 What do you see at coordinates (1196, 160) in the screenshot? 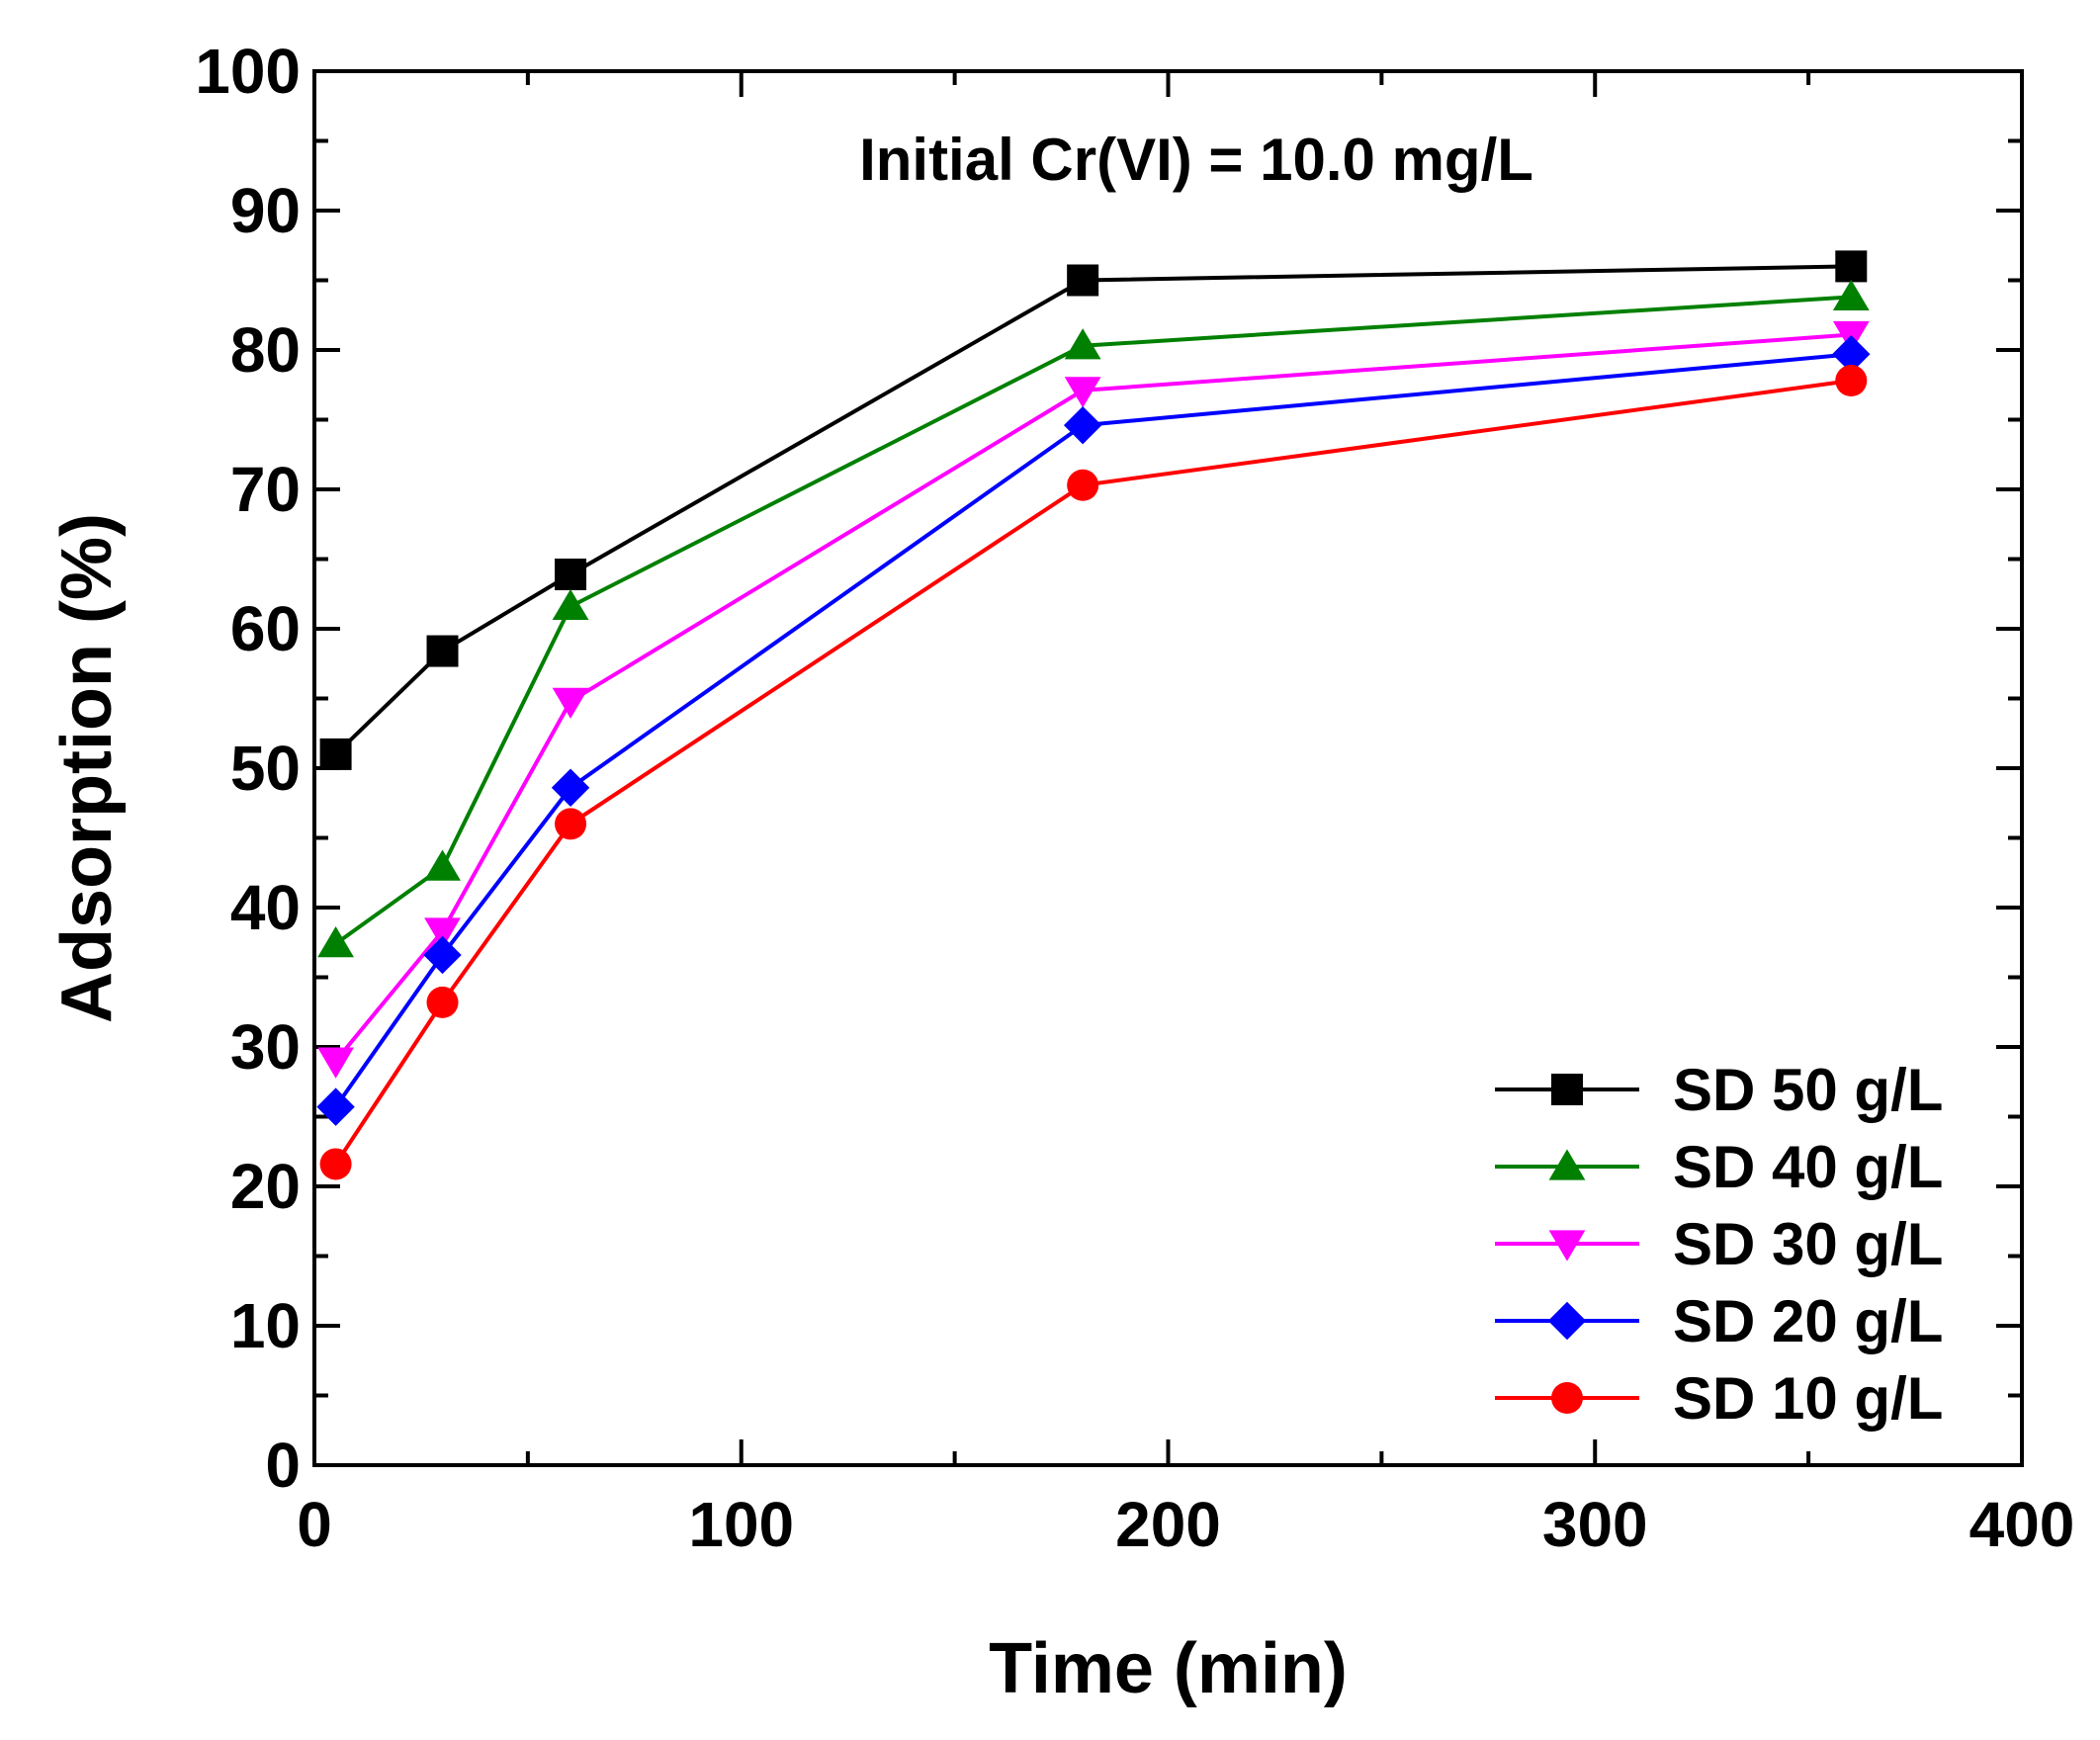
I see `chart-annotation: Initial Cr(VI) = 10.0 mg/L` at bounding box center [1196, 160].